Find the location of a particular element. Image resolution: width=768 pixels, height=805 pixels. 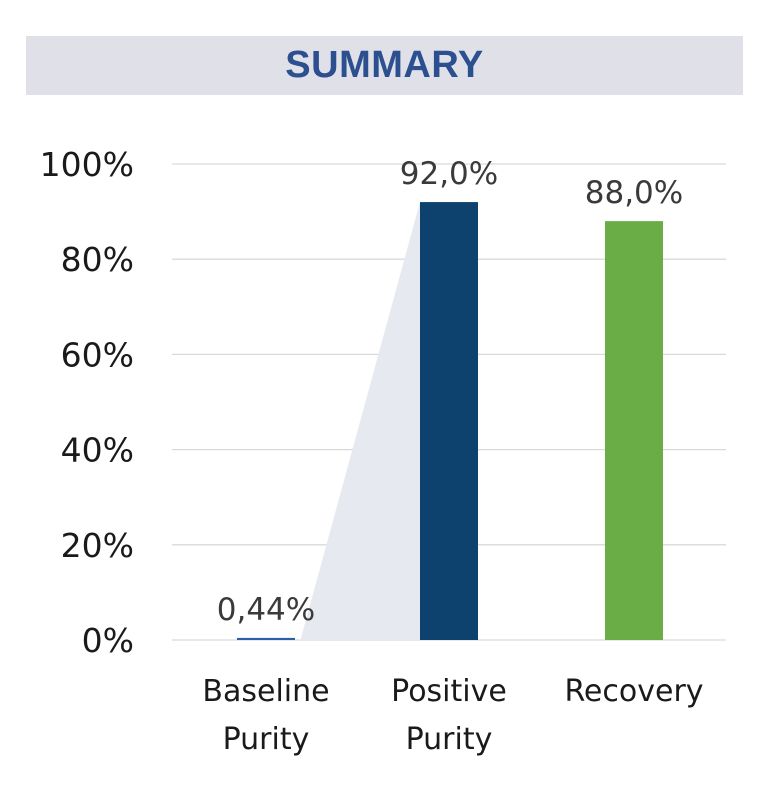

title-banner: SUMMARY is located at coordinates (384, 65).